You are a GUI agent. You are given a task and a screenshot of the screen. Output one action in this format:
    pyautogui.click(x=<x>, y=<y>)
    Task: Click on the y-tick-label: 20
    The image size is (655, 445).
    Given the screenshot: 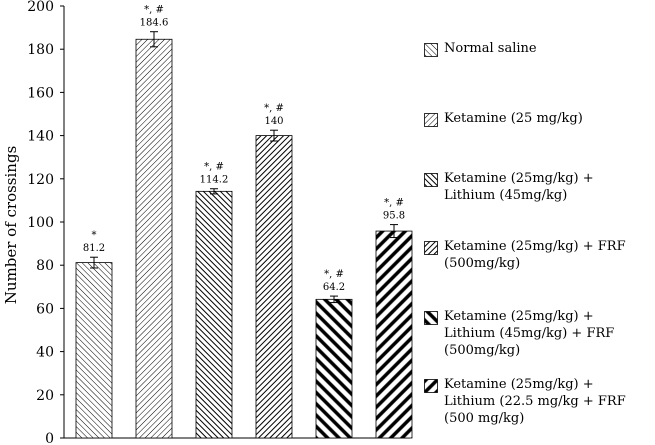 What is the action you would take?
    pyautogui.click(x=45, y=396)
    